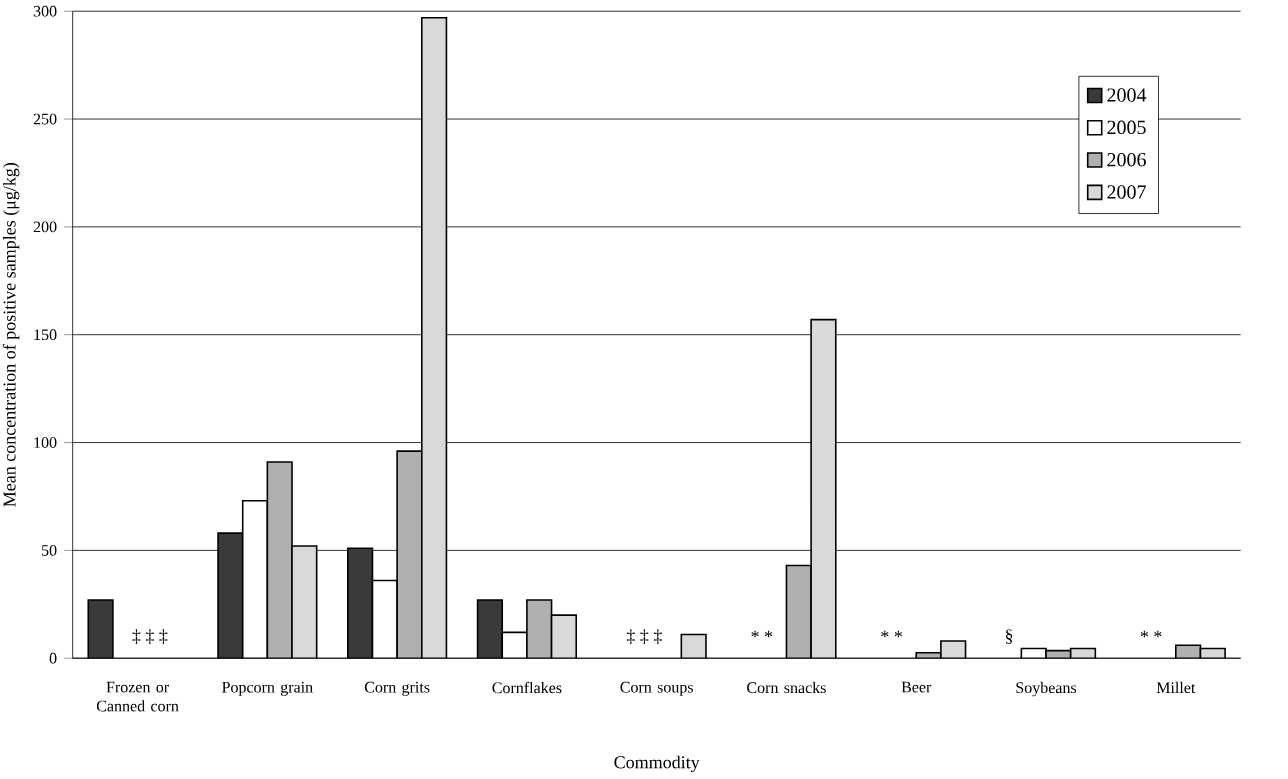 This screenshot has width=1288, height=779. I want to click on annotation: §, so click(1009, 636).